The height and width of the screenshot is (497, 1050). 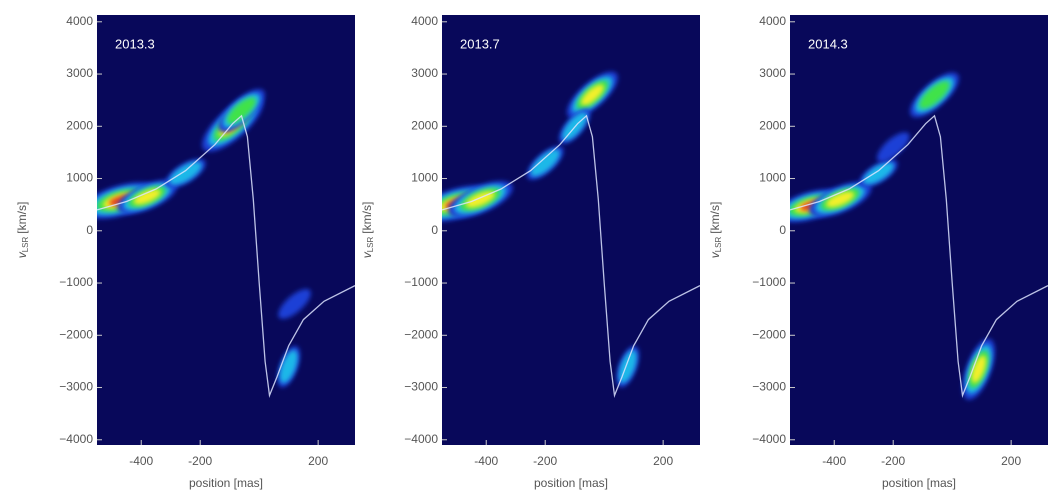 What do you see at coordinates (135, 43) in the screenshot?
I see `panel-label: 2013.3` at bounding box center [135, 43].